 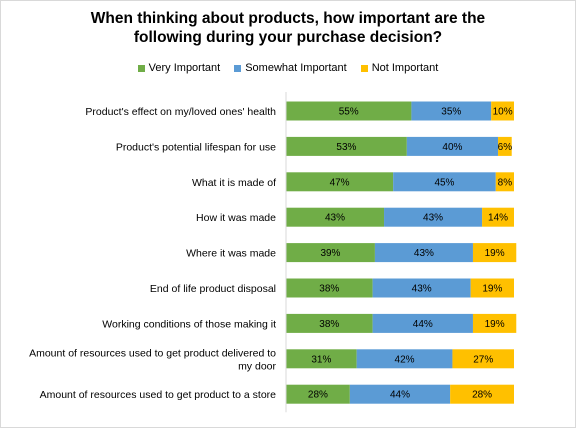 I want to click on category-label-2: Product's potential lifespan for use, so click(x=196, y=147).